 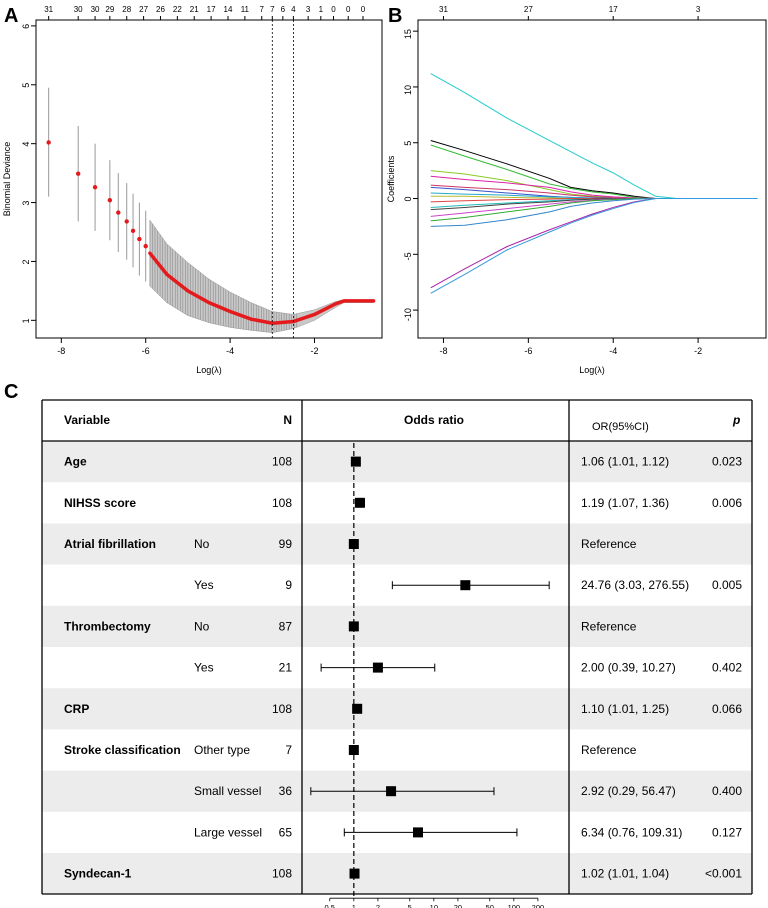 I want to click on top-tick-label: 1, so click(x=321, y=9).